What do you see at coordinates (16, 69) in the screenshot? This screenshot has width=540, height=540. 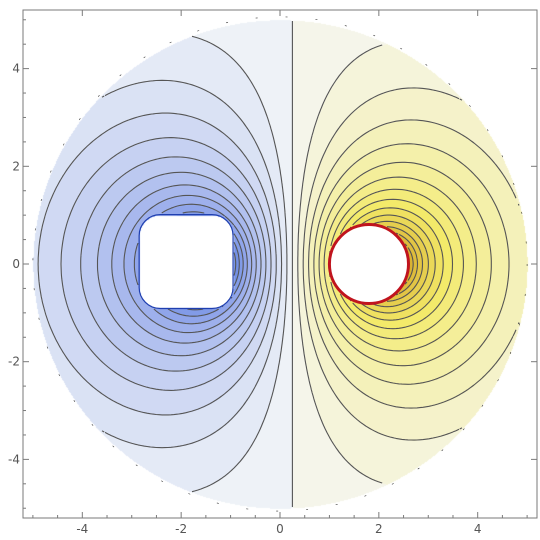 I see `y-tick-label: 4` at bounding box center [16, 69].